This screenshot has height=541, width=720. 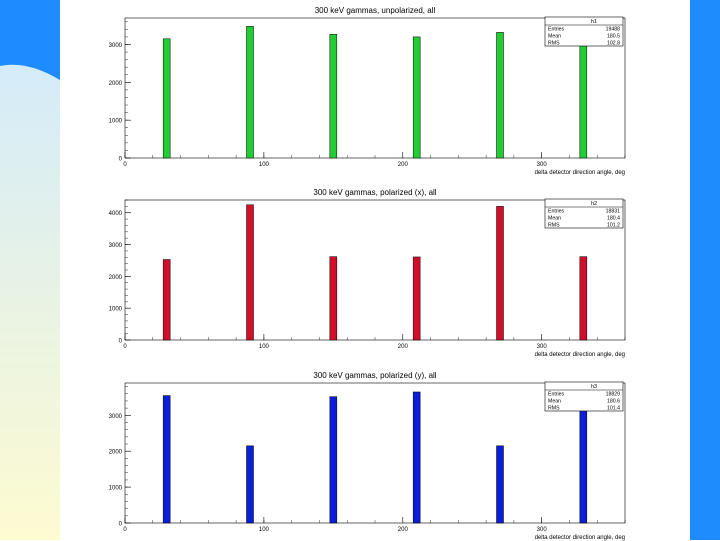 I want to click on stats-name: h3, so click(x=594, y=387).